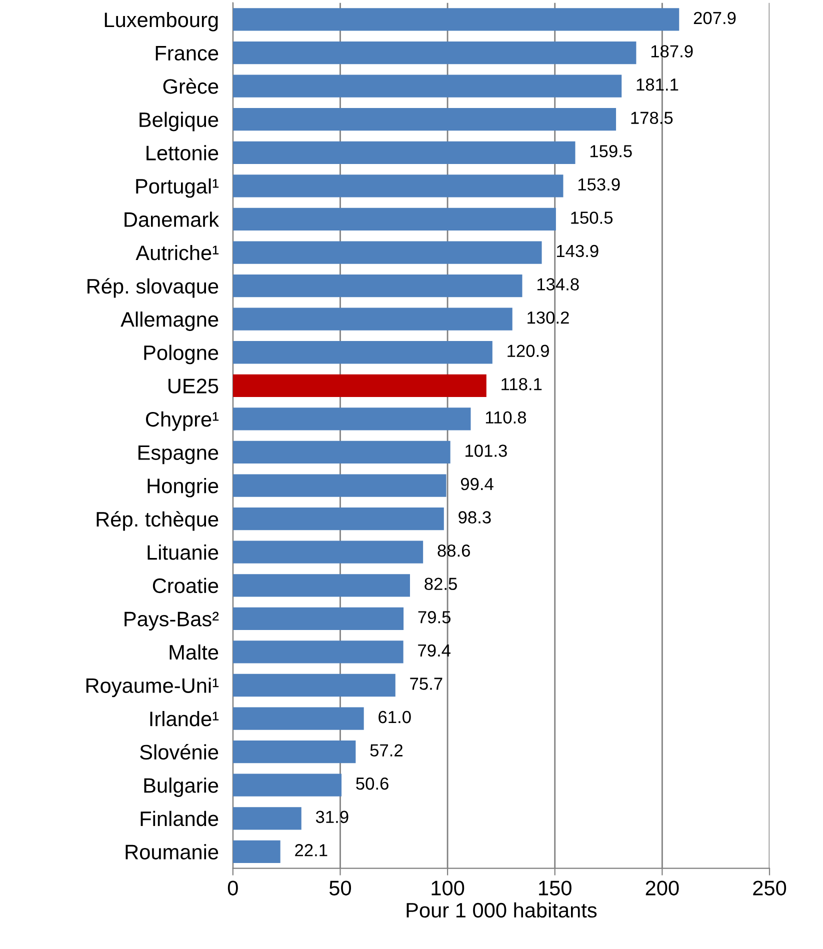 This screenshot has width=823, height=949. What do you see at coordinates (555, 888) in the screenshot?
I see `x-tick-label: 150` at bounding box center [555, 888].